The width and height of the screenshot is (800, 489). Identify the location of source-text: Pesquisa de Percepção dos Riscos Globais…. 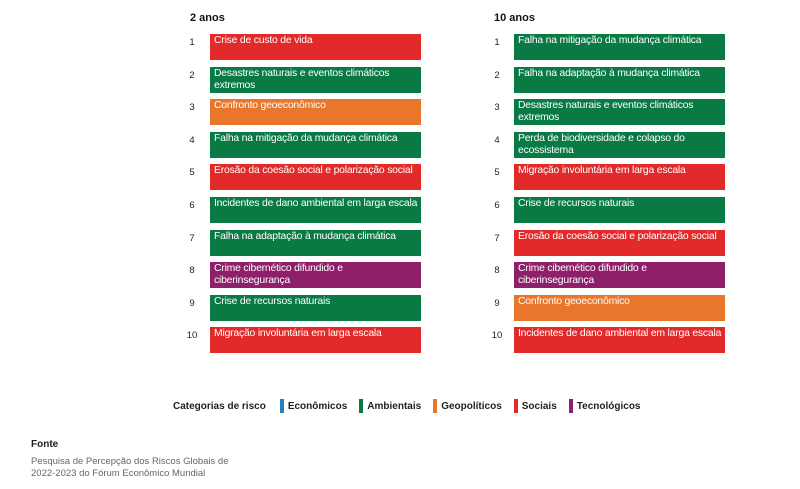
(130, 467).